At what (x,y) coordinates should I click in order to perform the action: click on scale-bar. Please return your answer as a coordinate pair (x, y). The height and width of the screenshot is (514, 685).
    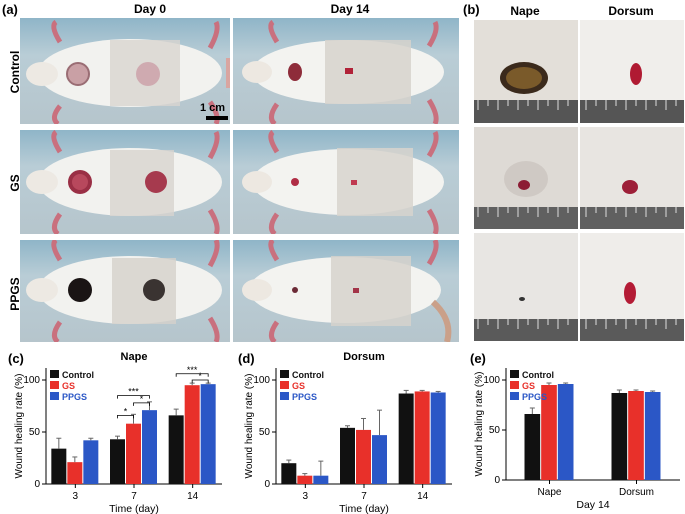
    Looking at the image, I should click on (217, 118).